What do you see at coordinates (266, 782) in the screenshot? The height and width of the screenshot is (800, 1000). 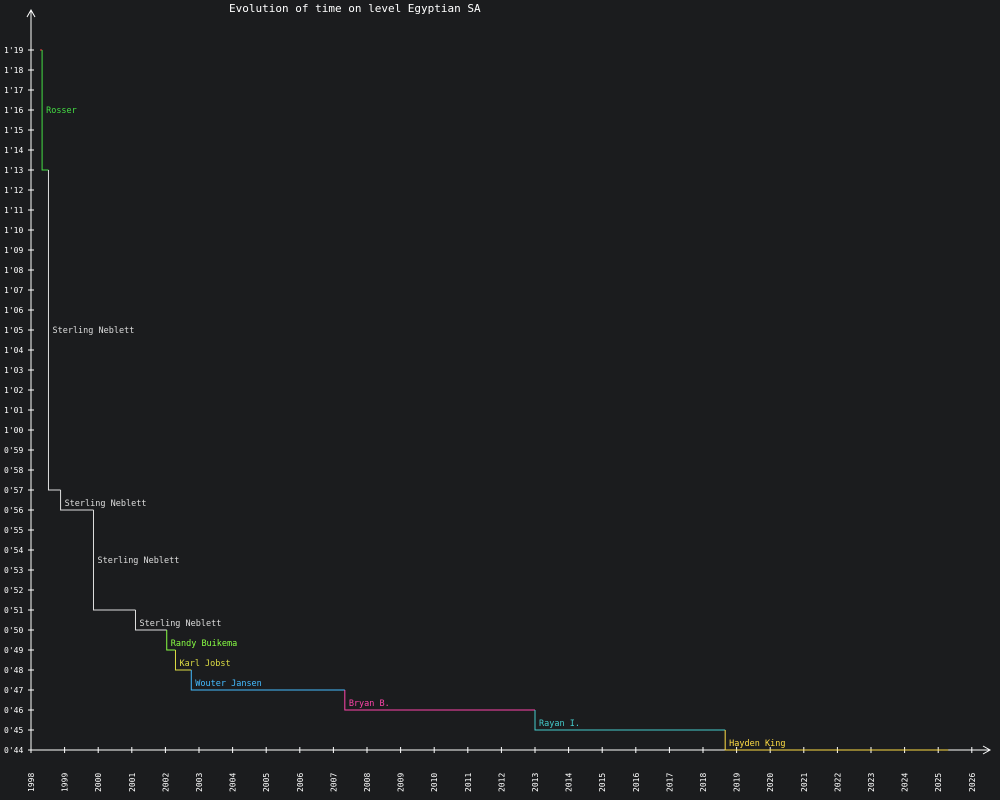 I see `x-tick-label: 2005` at bounding box center [266, 782].